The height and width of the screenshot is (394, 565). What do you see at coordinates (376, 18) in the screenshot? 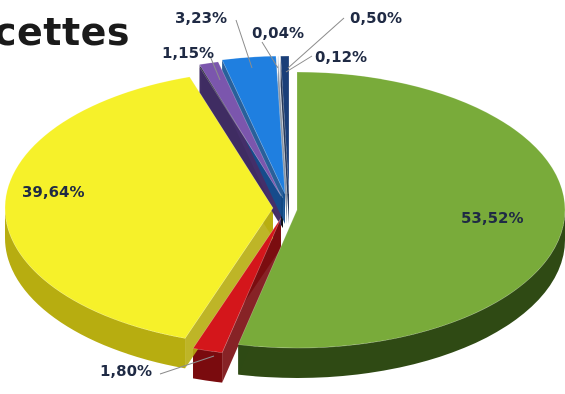
I see `slice-label-8: 0,50%` at bounding box center [376, 18].